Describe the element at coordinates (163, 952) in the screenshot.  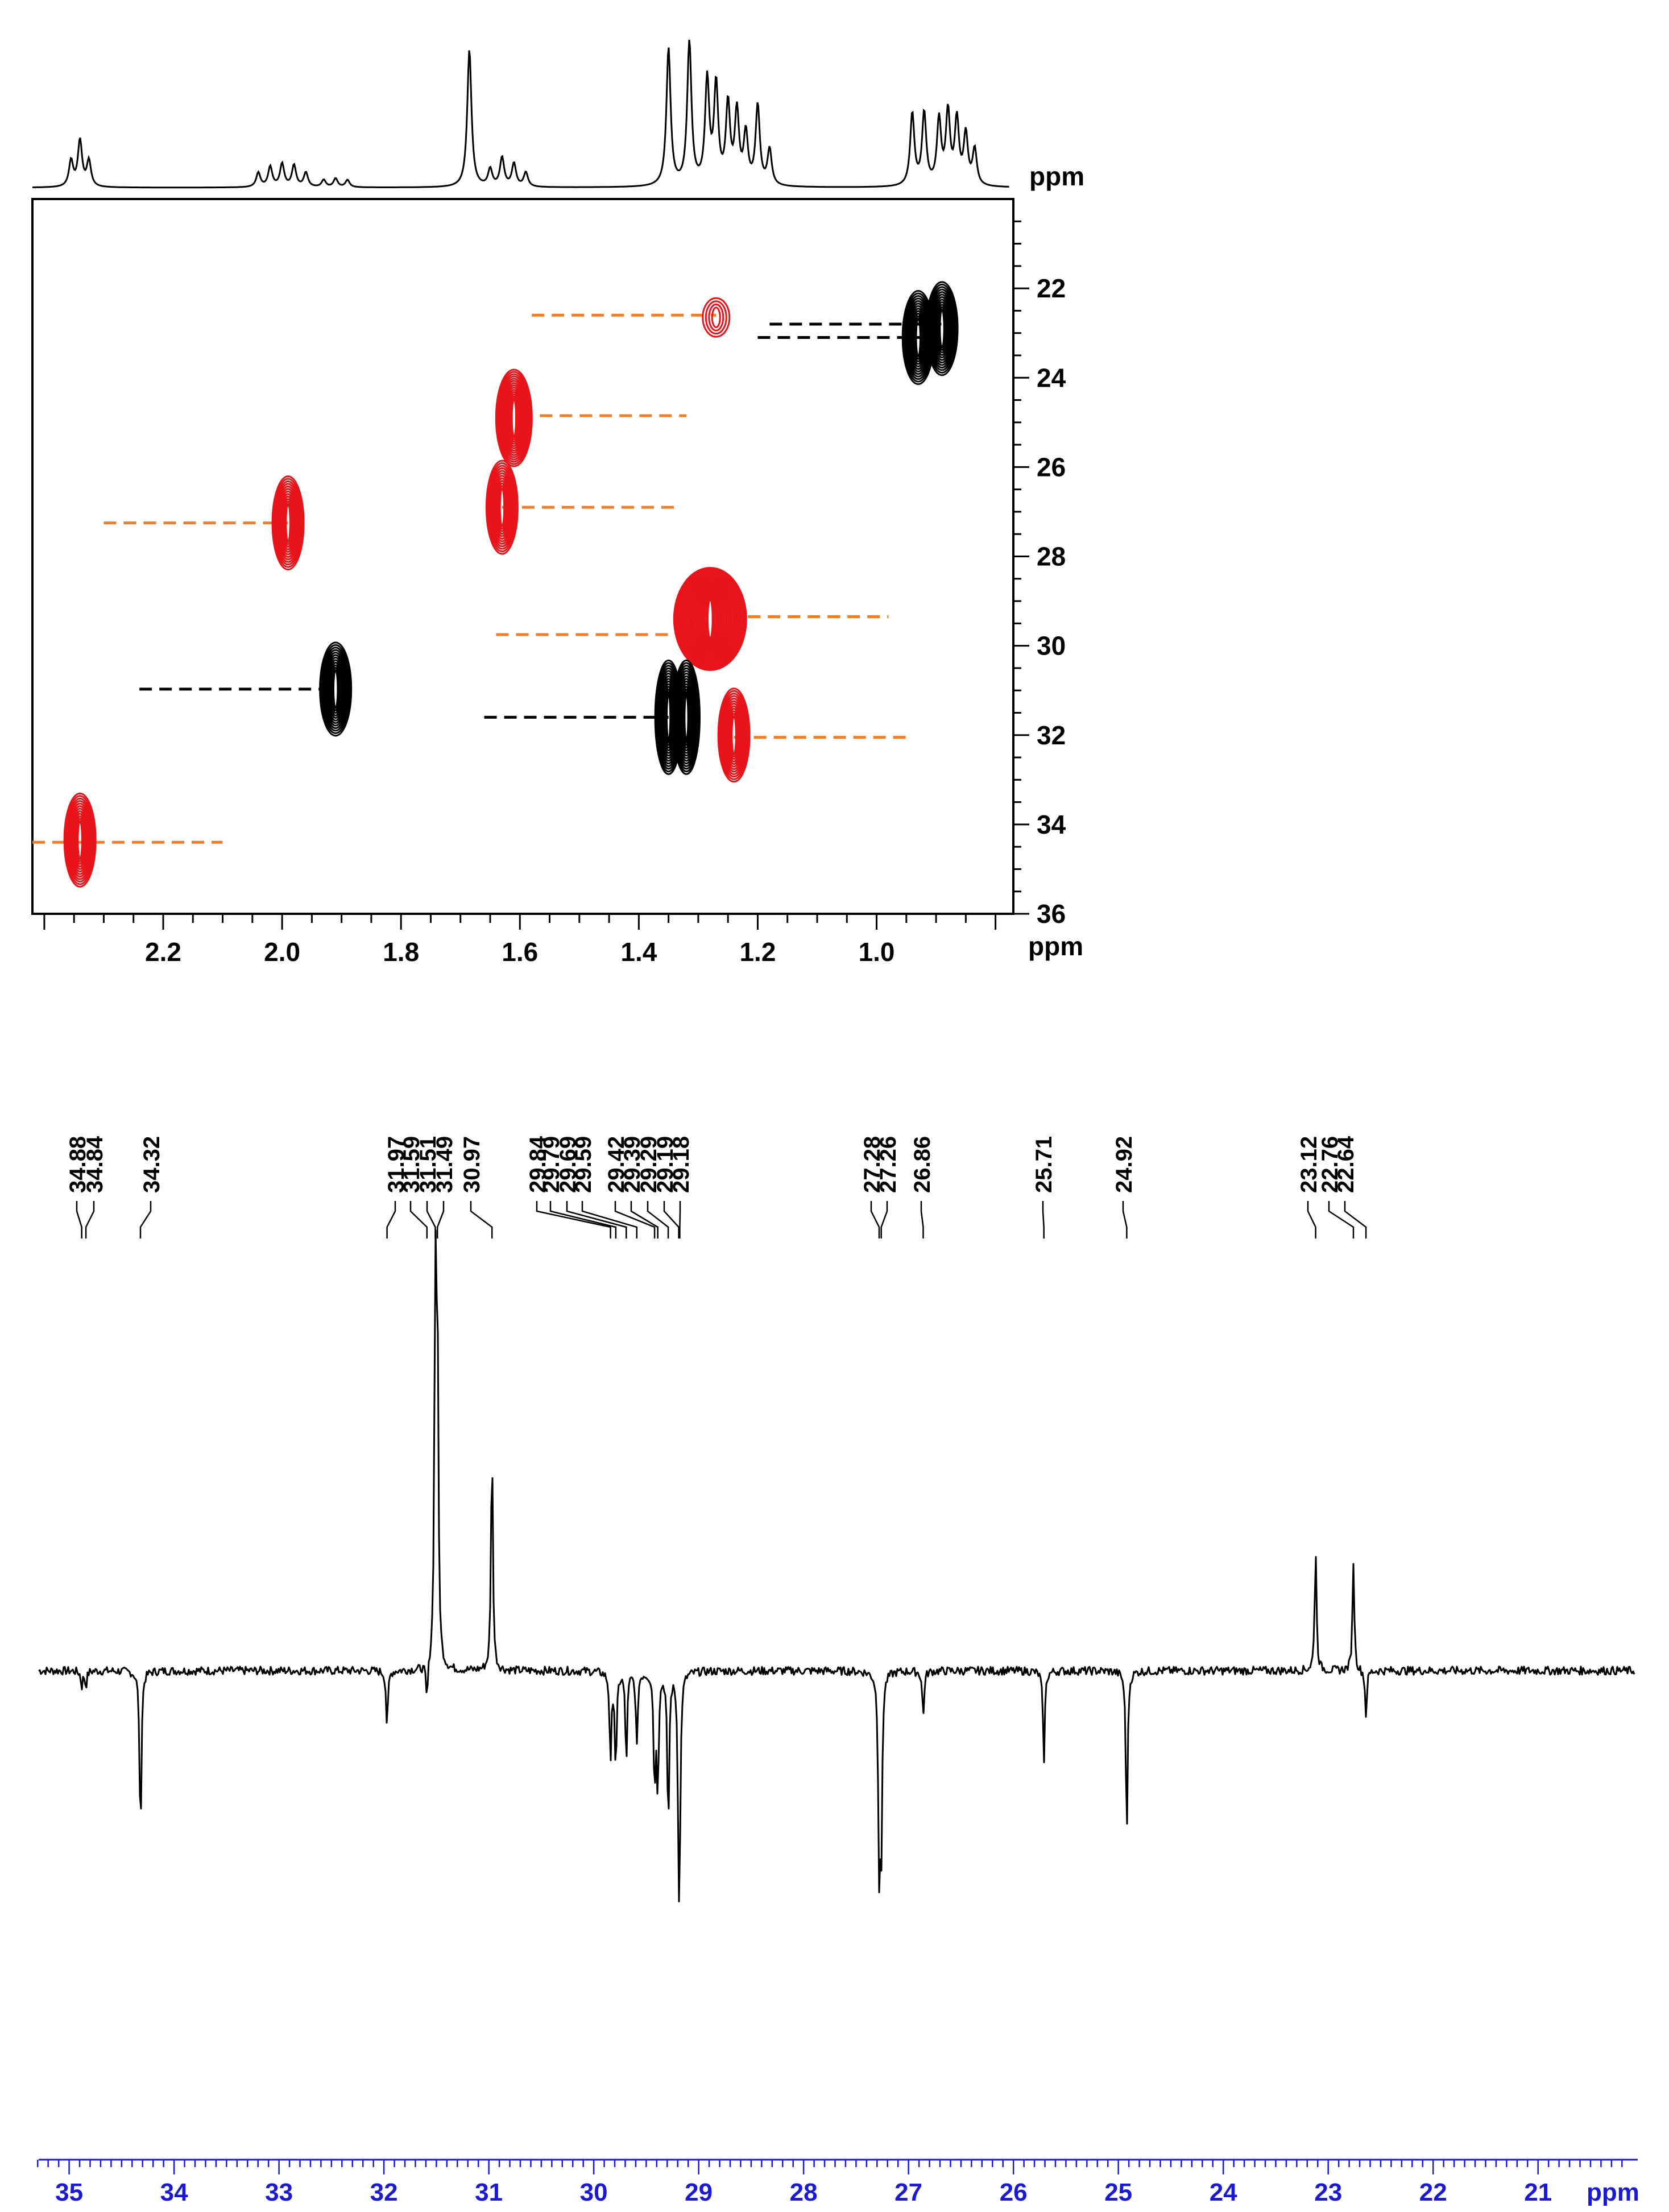
I see `x-tick-label: 2.2` at that location.